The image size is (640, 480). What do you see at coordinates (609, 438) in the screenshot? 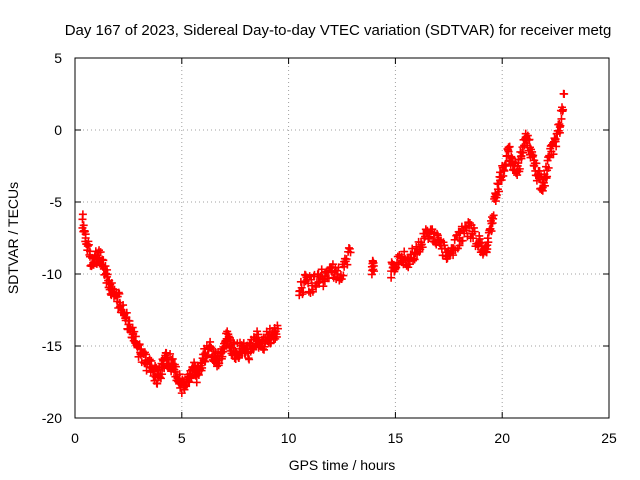
I see `x-tick-label: 25` at bounding box center [609, 438].